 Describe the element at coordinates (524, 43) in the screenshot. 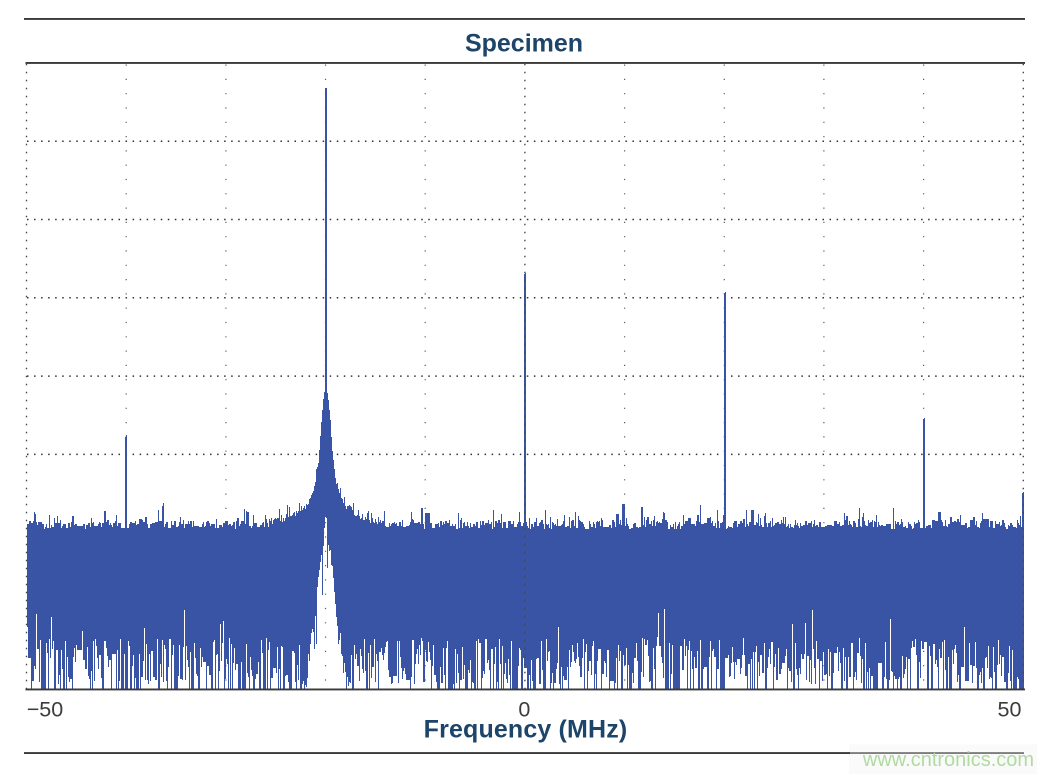

I see `svg-text: Specimen` at that location.